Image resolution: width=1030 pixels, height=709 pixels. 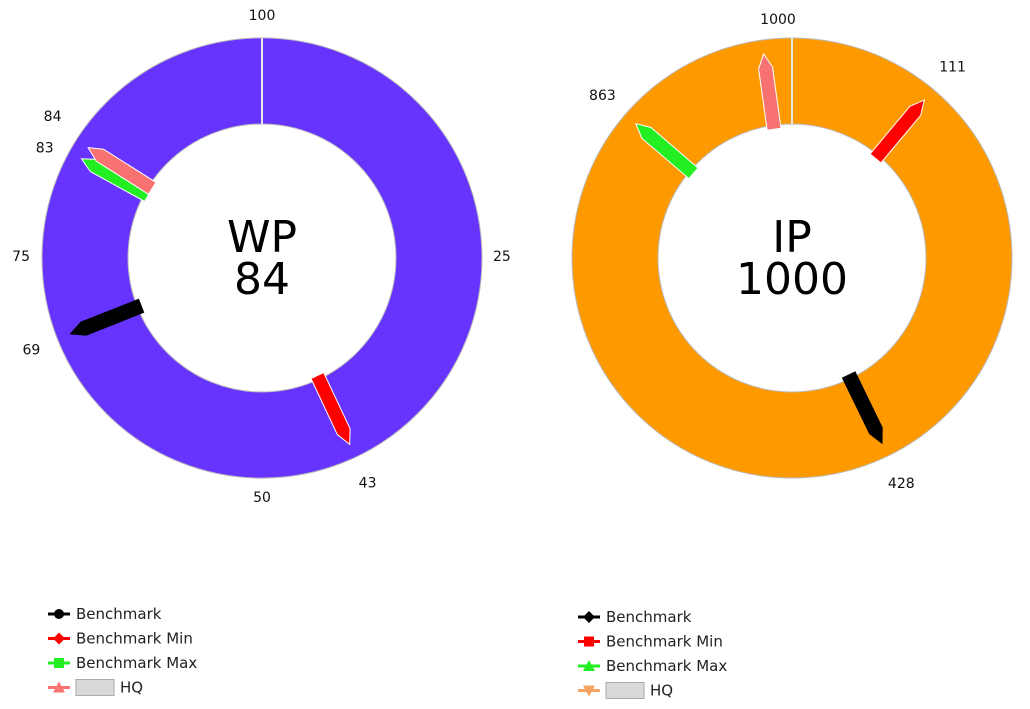 I want to click on gauge-wp-tick-25: 25, so click(x=502, y=257).